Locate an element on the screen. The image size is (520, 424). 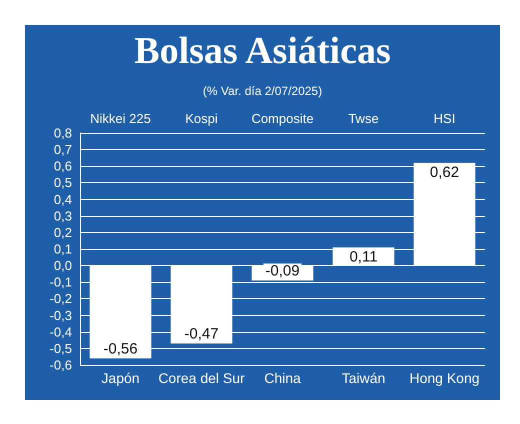
data-label: -0,47 is located at coordinates (201, 333).